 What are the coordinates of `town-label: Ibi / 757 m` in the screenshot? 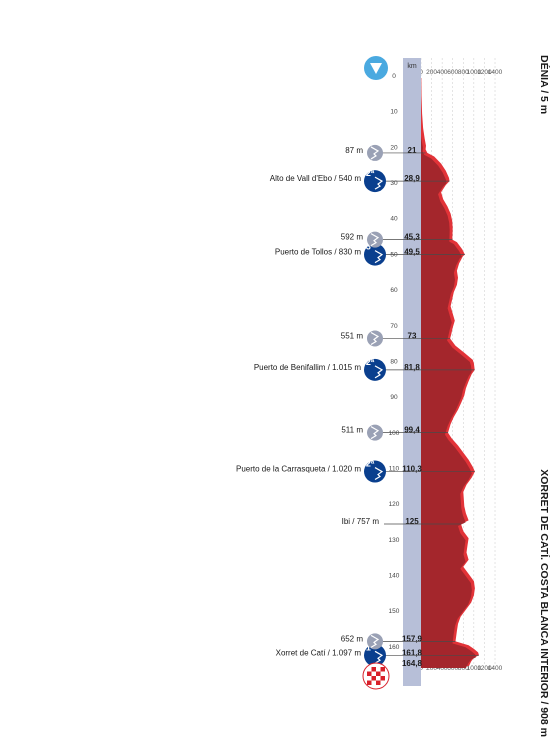 It's located at (361, 521).